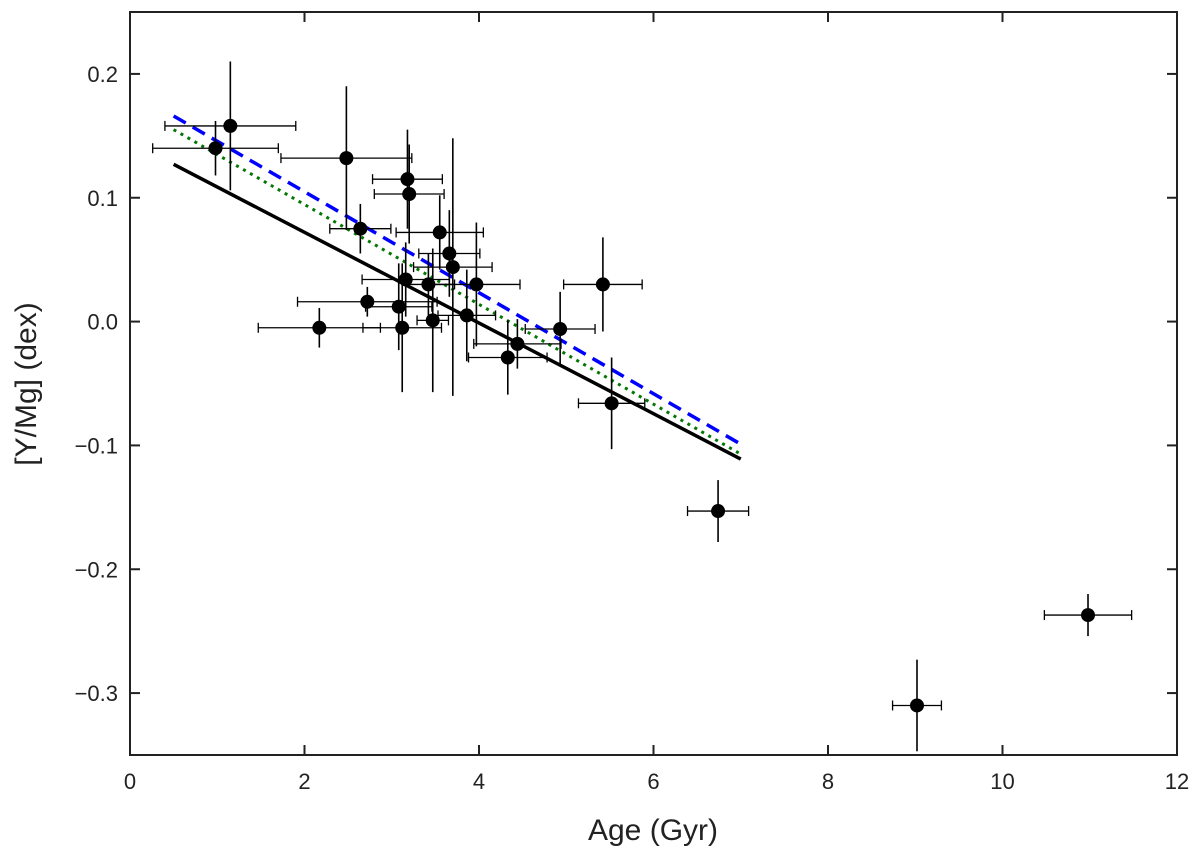  What do you see at coordinates (1177, 781) in the screenshot?
I see `x-tick-label: 12` at bounding box center [1177, 781].